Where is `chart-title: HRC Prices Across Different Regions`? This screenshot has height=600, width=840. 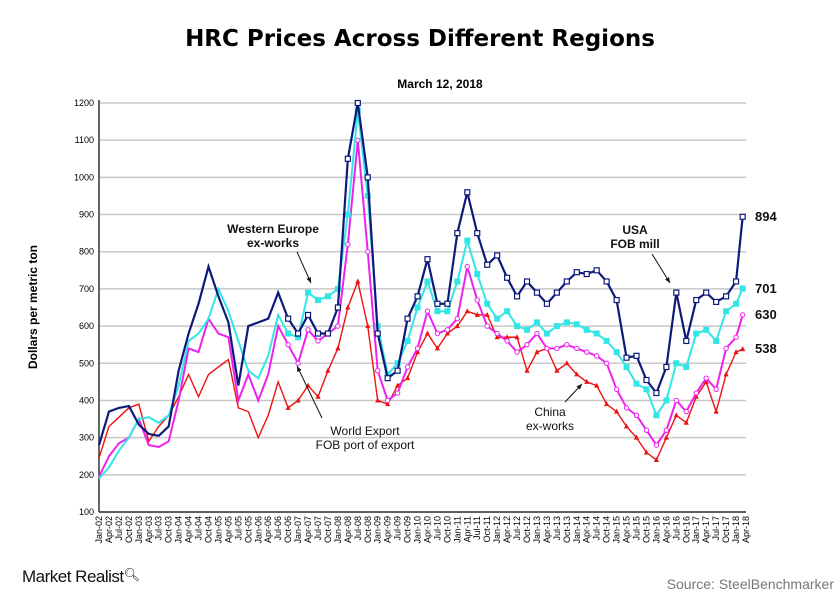
chart-title: HRC Prices Across Different Regions is located at coordinates (420, 39).